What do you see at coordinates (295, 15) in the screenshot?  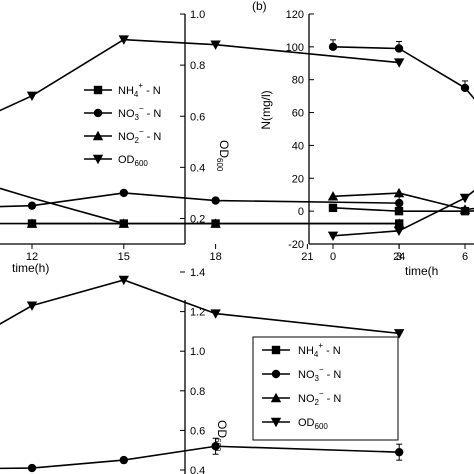 I see `panel-b-ytick-label: 120` at bounding box center [295, 15].